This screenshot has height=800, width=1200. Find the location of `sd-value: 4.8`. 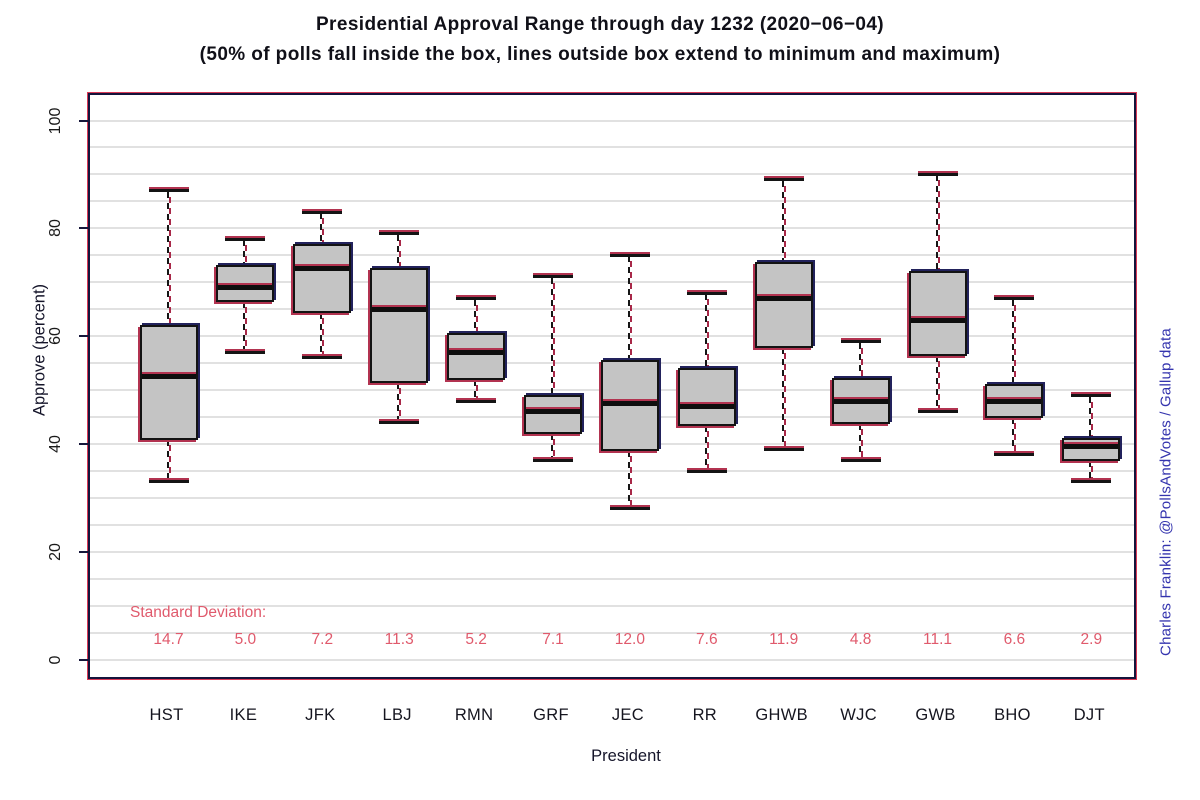

sd-value: 4.8 is located at coordinates (860, 639).